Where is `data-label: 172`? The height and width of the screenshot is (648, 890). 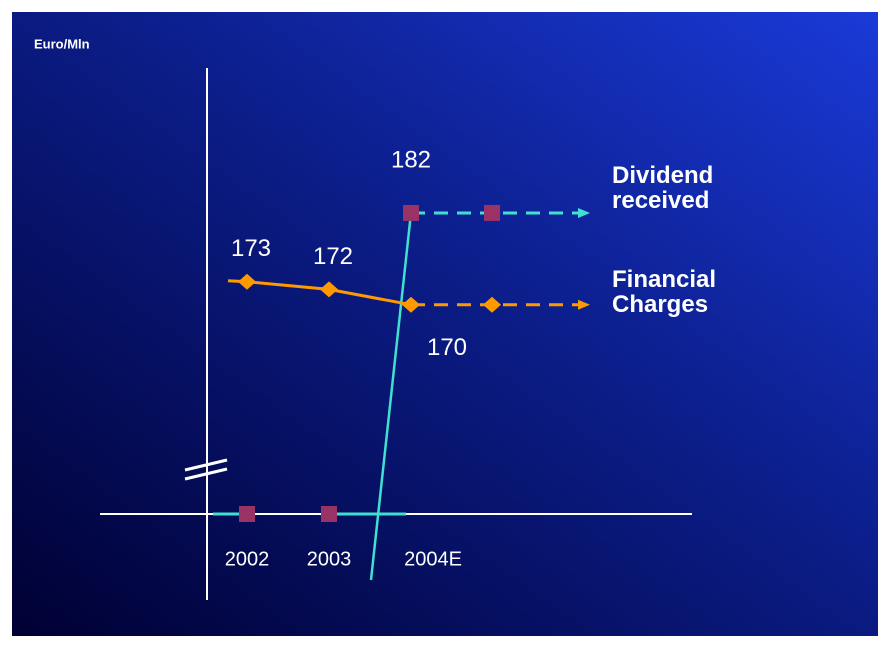
data-label: 172 is located at coordinates (333, 256).